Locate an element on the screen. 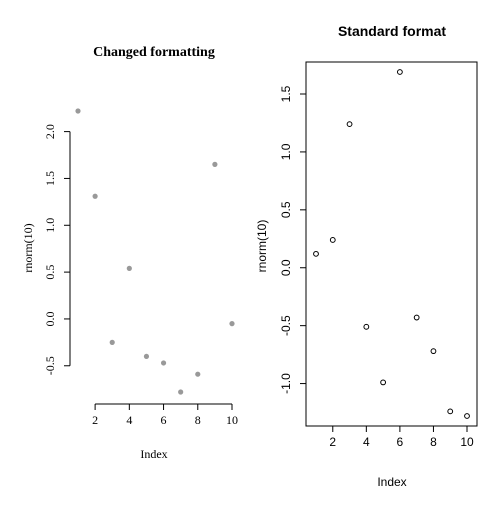  y-tick-label: -1.0 is located at coordinates (286, 383).